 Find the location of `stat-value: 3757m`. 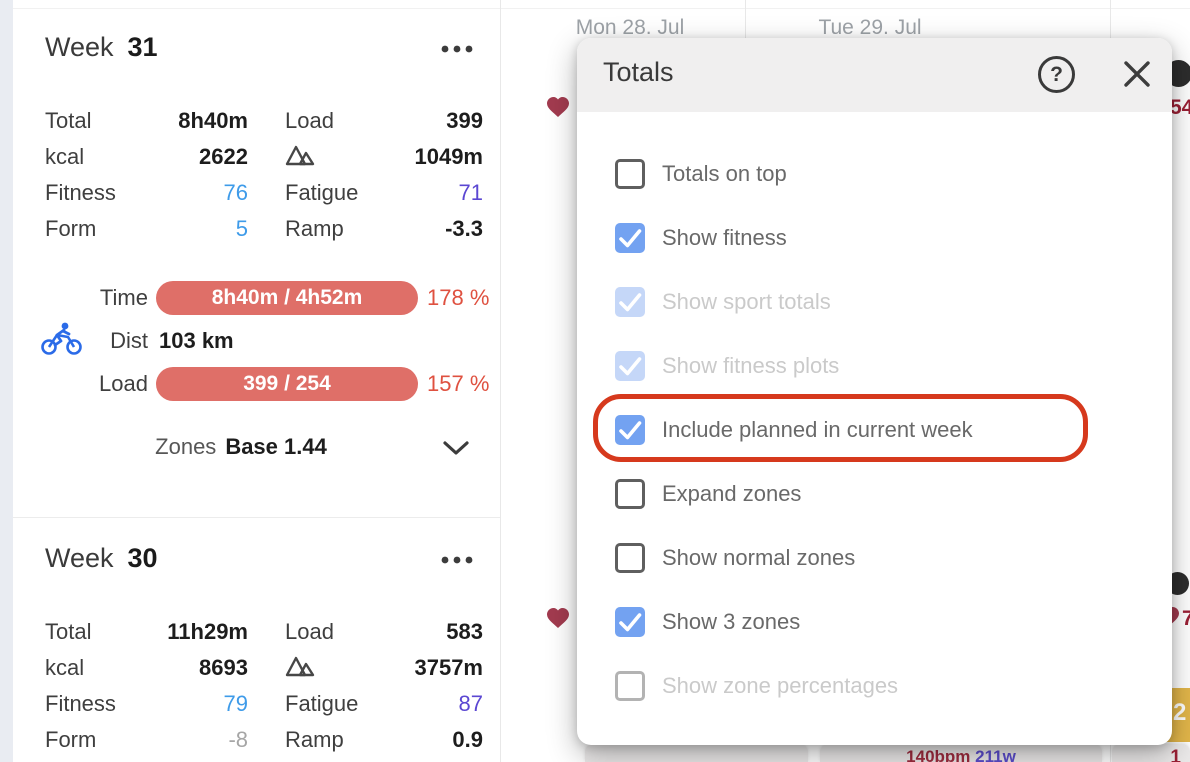

stat-value: 3757m is located at coordinates (448, 667).